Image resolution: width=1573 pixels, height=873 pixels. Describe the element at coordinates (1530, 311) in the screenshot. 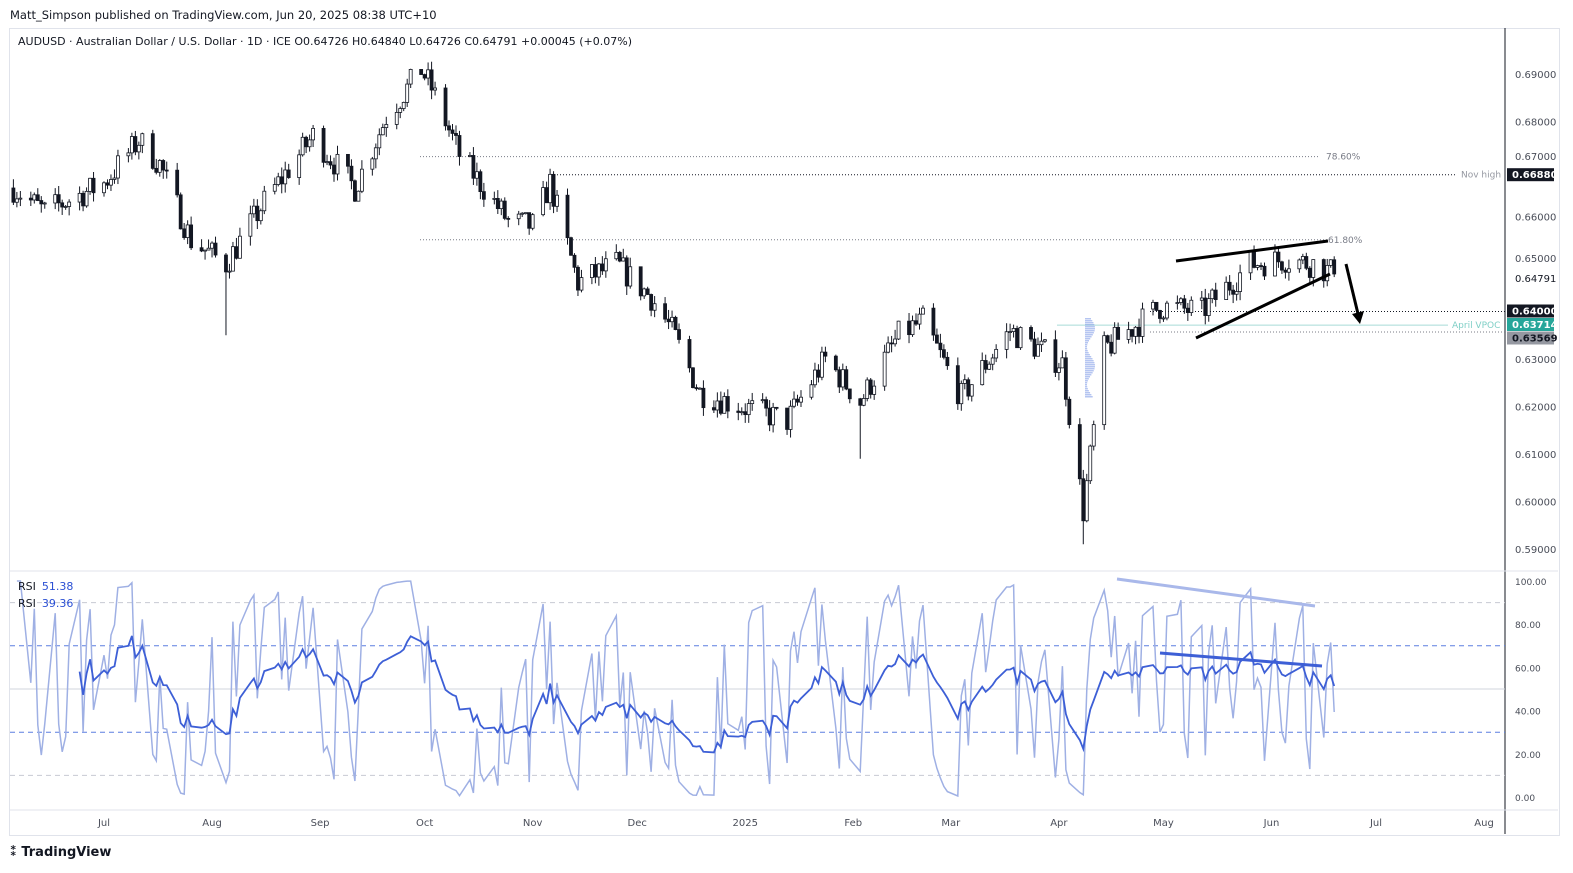

I see `level-064-price-tag-bg` at that location.